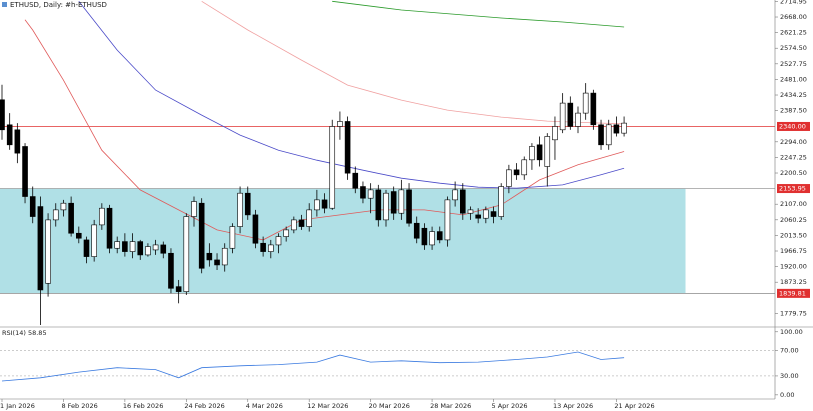 The height and width of the screenshot is (411, 813). I want to click on rsi-tick-label: 100.00, so click(791, 332).